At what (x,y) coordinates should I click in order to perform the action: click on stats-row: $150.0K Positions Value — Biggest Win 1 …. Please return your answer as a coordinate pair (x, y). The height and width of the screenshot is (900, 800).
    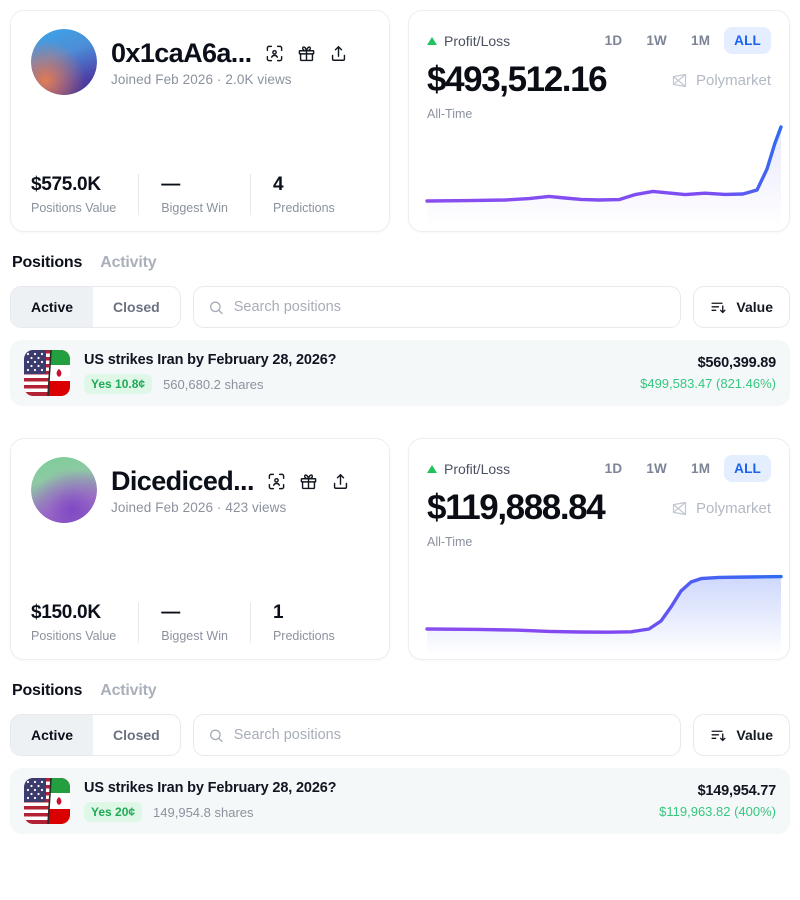
    Looking at the image, I should click on (200, 609).